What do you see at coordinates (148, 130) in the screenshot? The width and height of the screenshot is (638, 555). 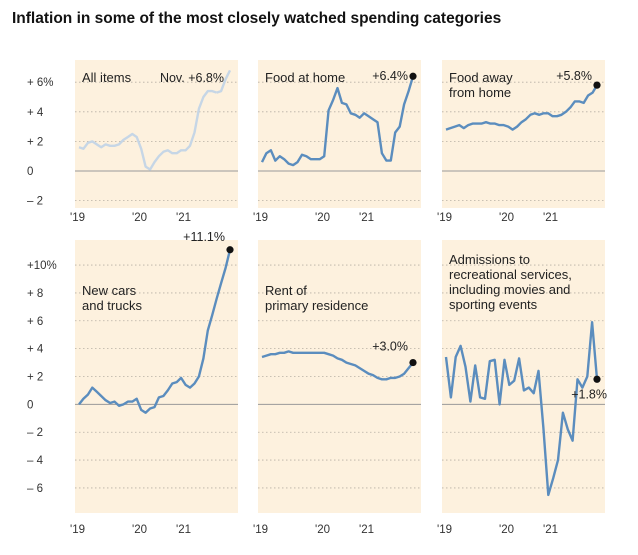 I see `series-line-faded` at bounding box center [148, 130].